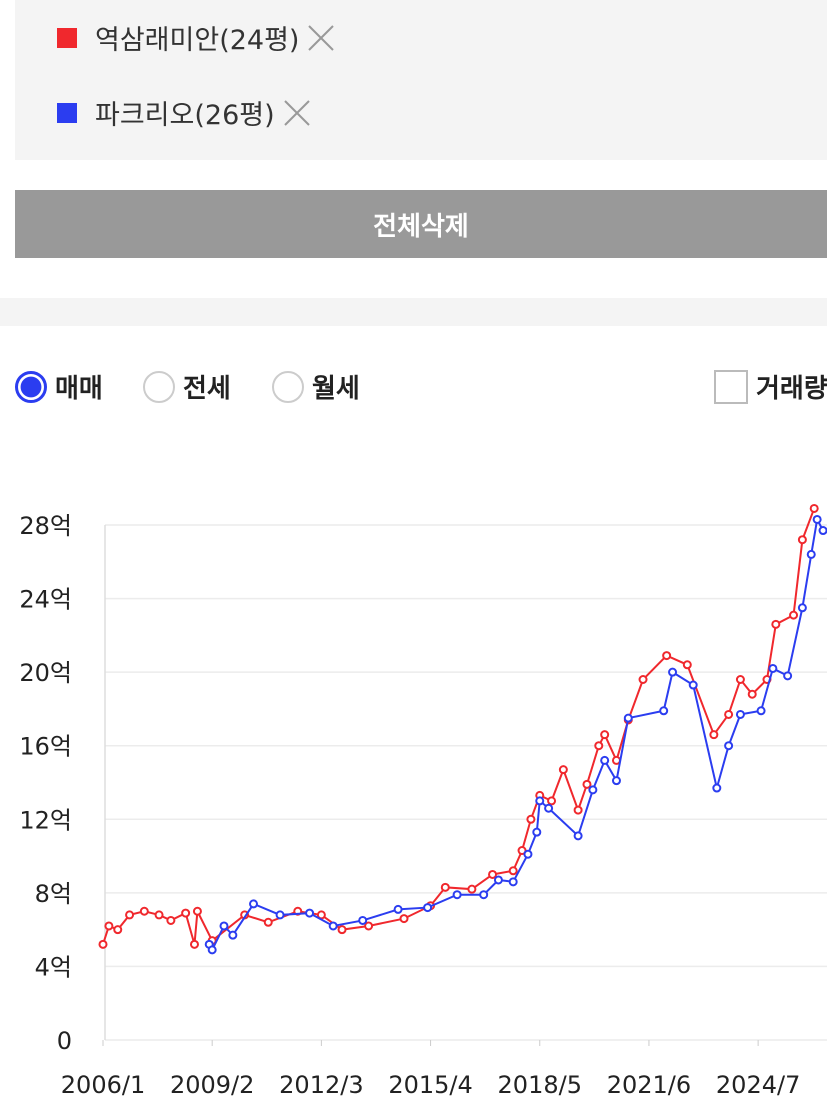 The width and height of the screenshot is (827, 1117). Describe the element at coordinates (336, 389) in the screenshot. I see `radio-label: 월세` at that location.